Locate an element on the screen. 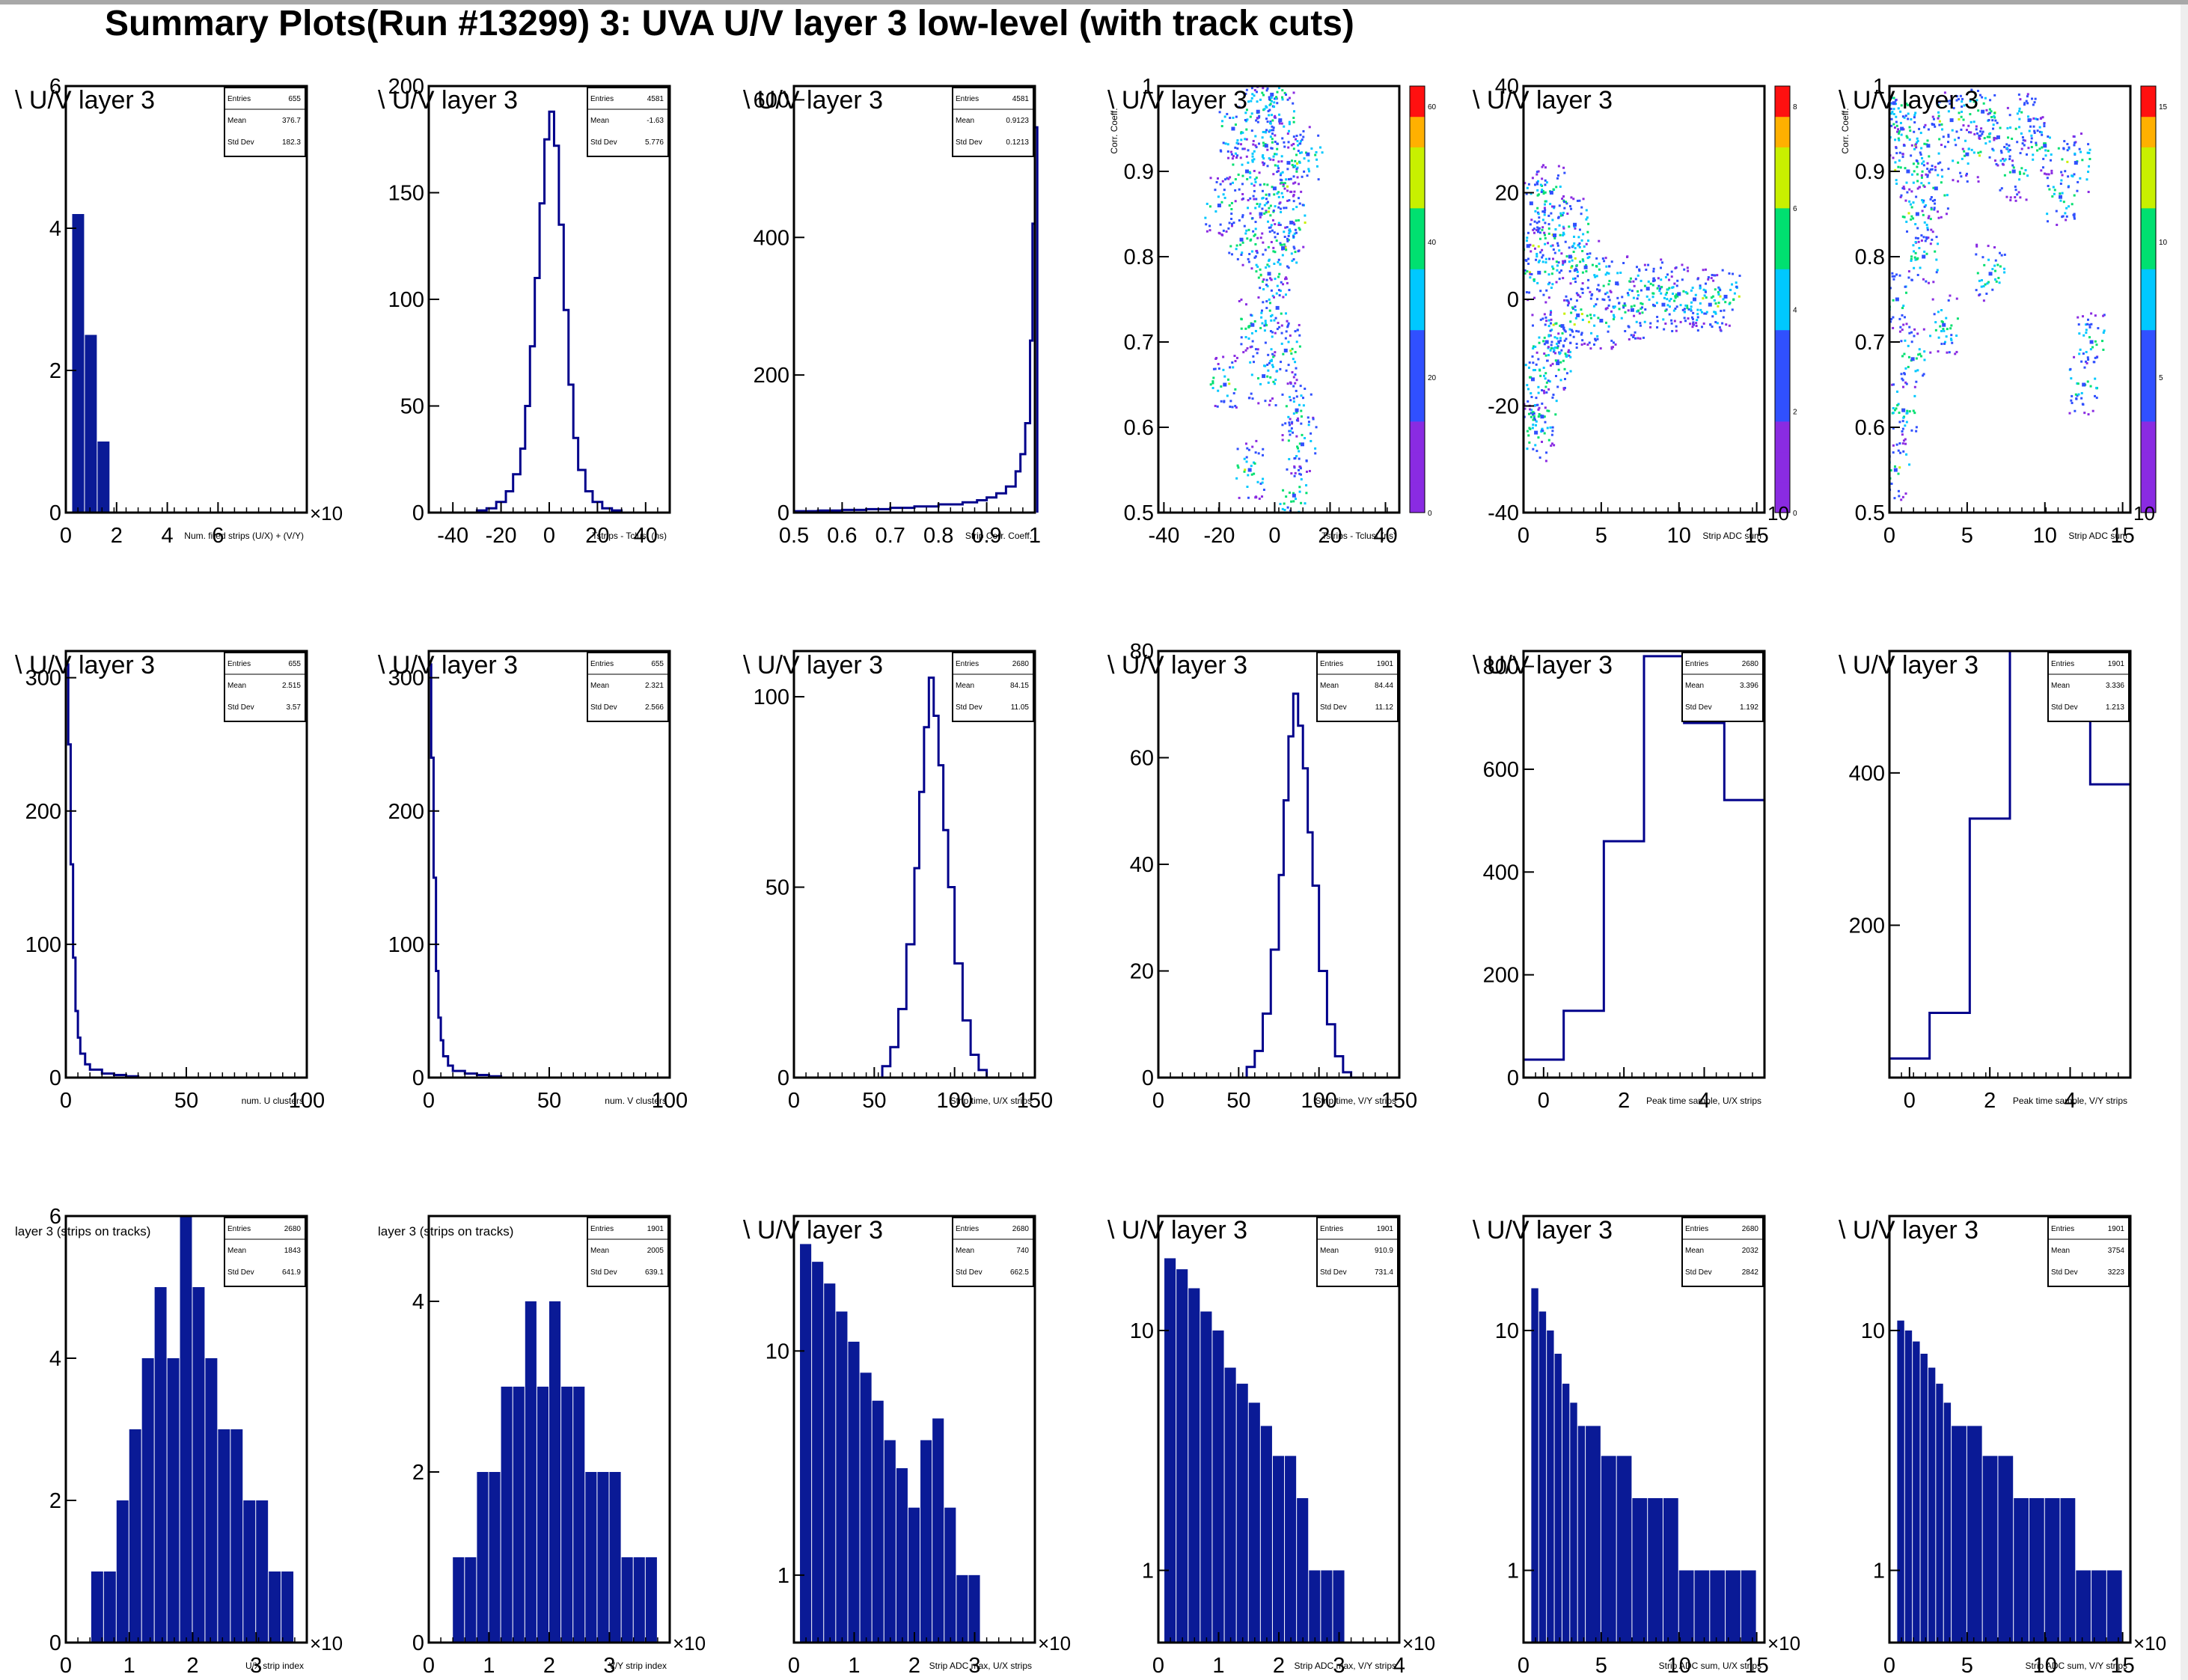  stats-value: 4581 is located at coordinates (655, 99).